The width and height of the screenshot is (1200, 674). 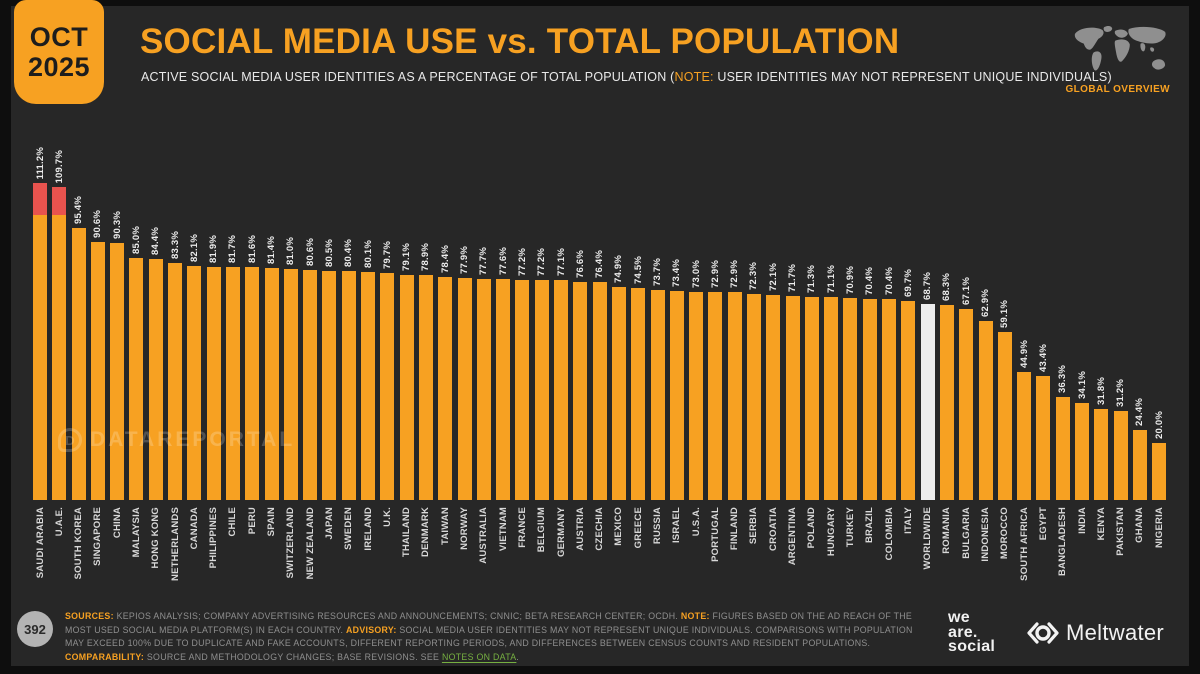 What do you see at coordinates (59, 343) in the screenshot?
I see `bar-u-a-e-` at bounding box center [59, 343].